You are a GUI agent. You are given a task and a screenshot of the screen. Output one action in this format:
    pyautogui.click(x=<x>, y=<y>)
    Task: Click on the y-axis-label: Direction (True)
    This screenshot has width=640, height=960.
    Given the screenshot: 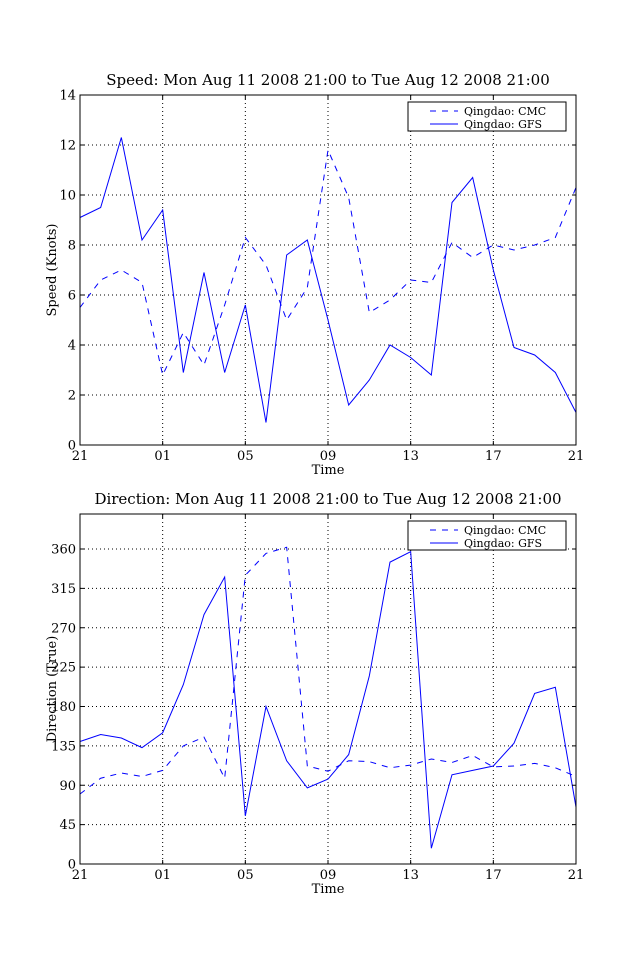 What is the action you would take?
    pyautogui.click(x=52, y=689)
    